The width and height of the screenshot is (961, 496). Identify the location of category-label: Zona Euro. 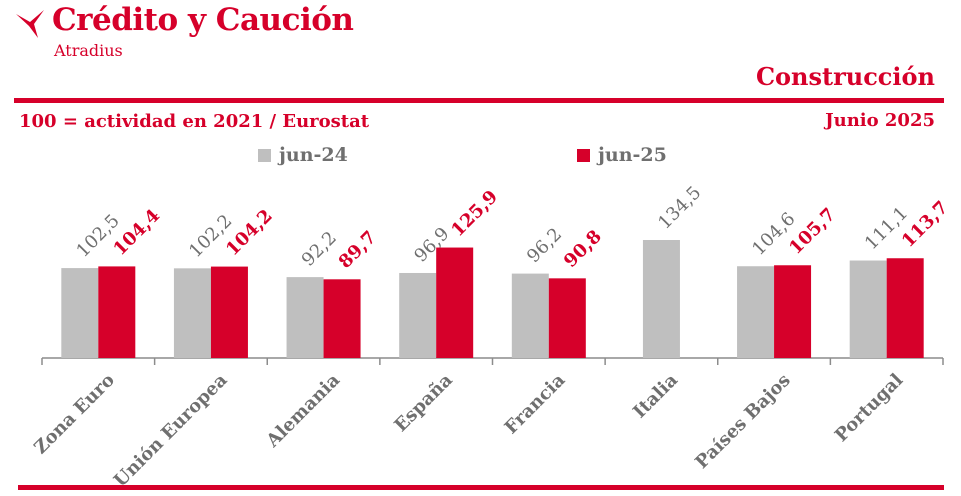
(74, 414).